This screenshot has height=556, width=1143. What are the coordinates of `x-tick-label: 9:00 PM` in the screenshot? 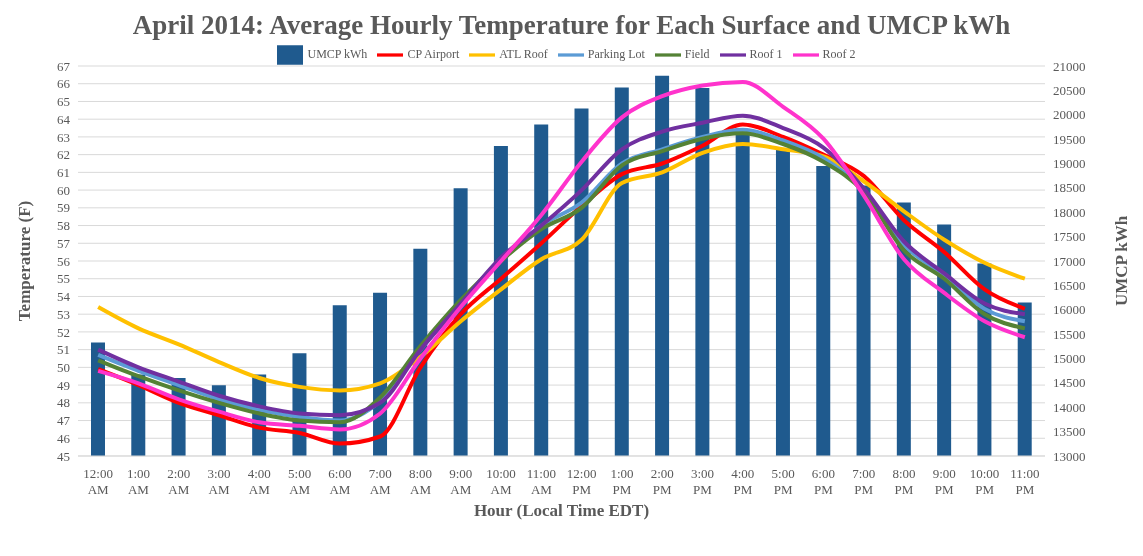 It's located at (944, 481).